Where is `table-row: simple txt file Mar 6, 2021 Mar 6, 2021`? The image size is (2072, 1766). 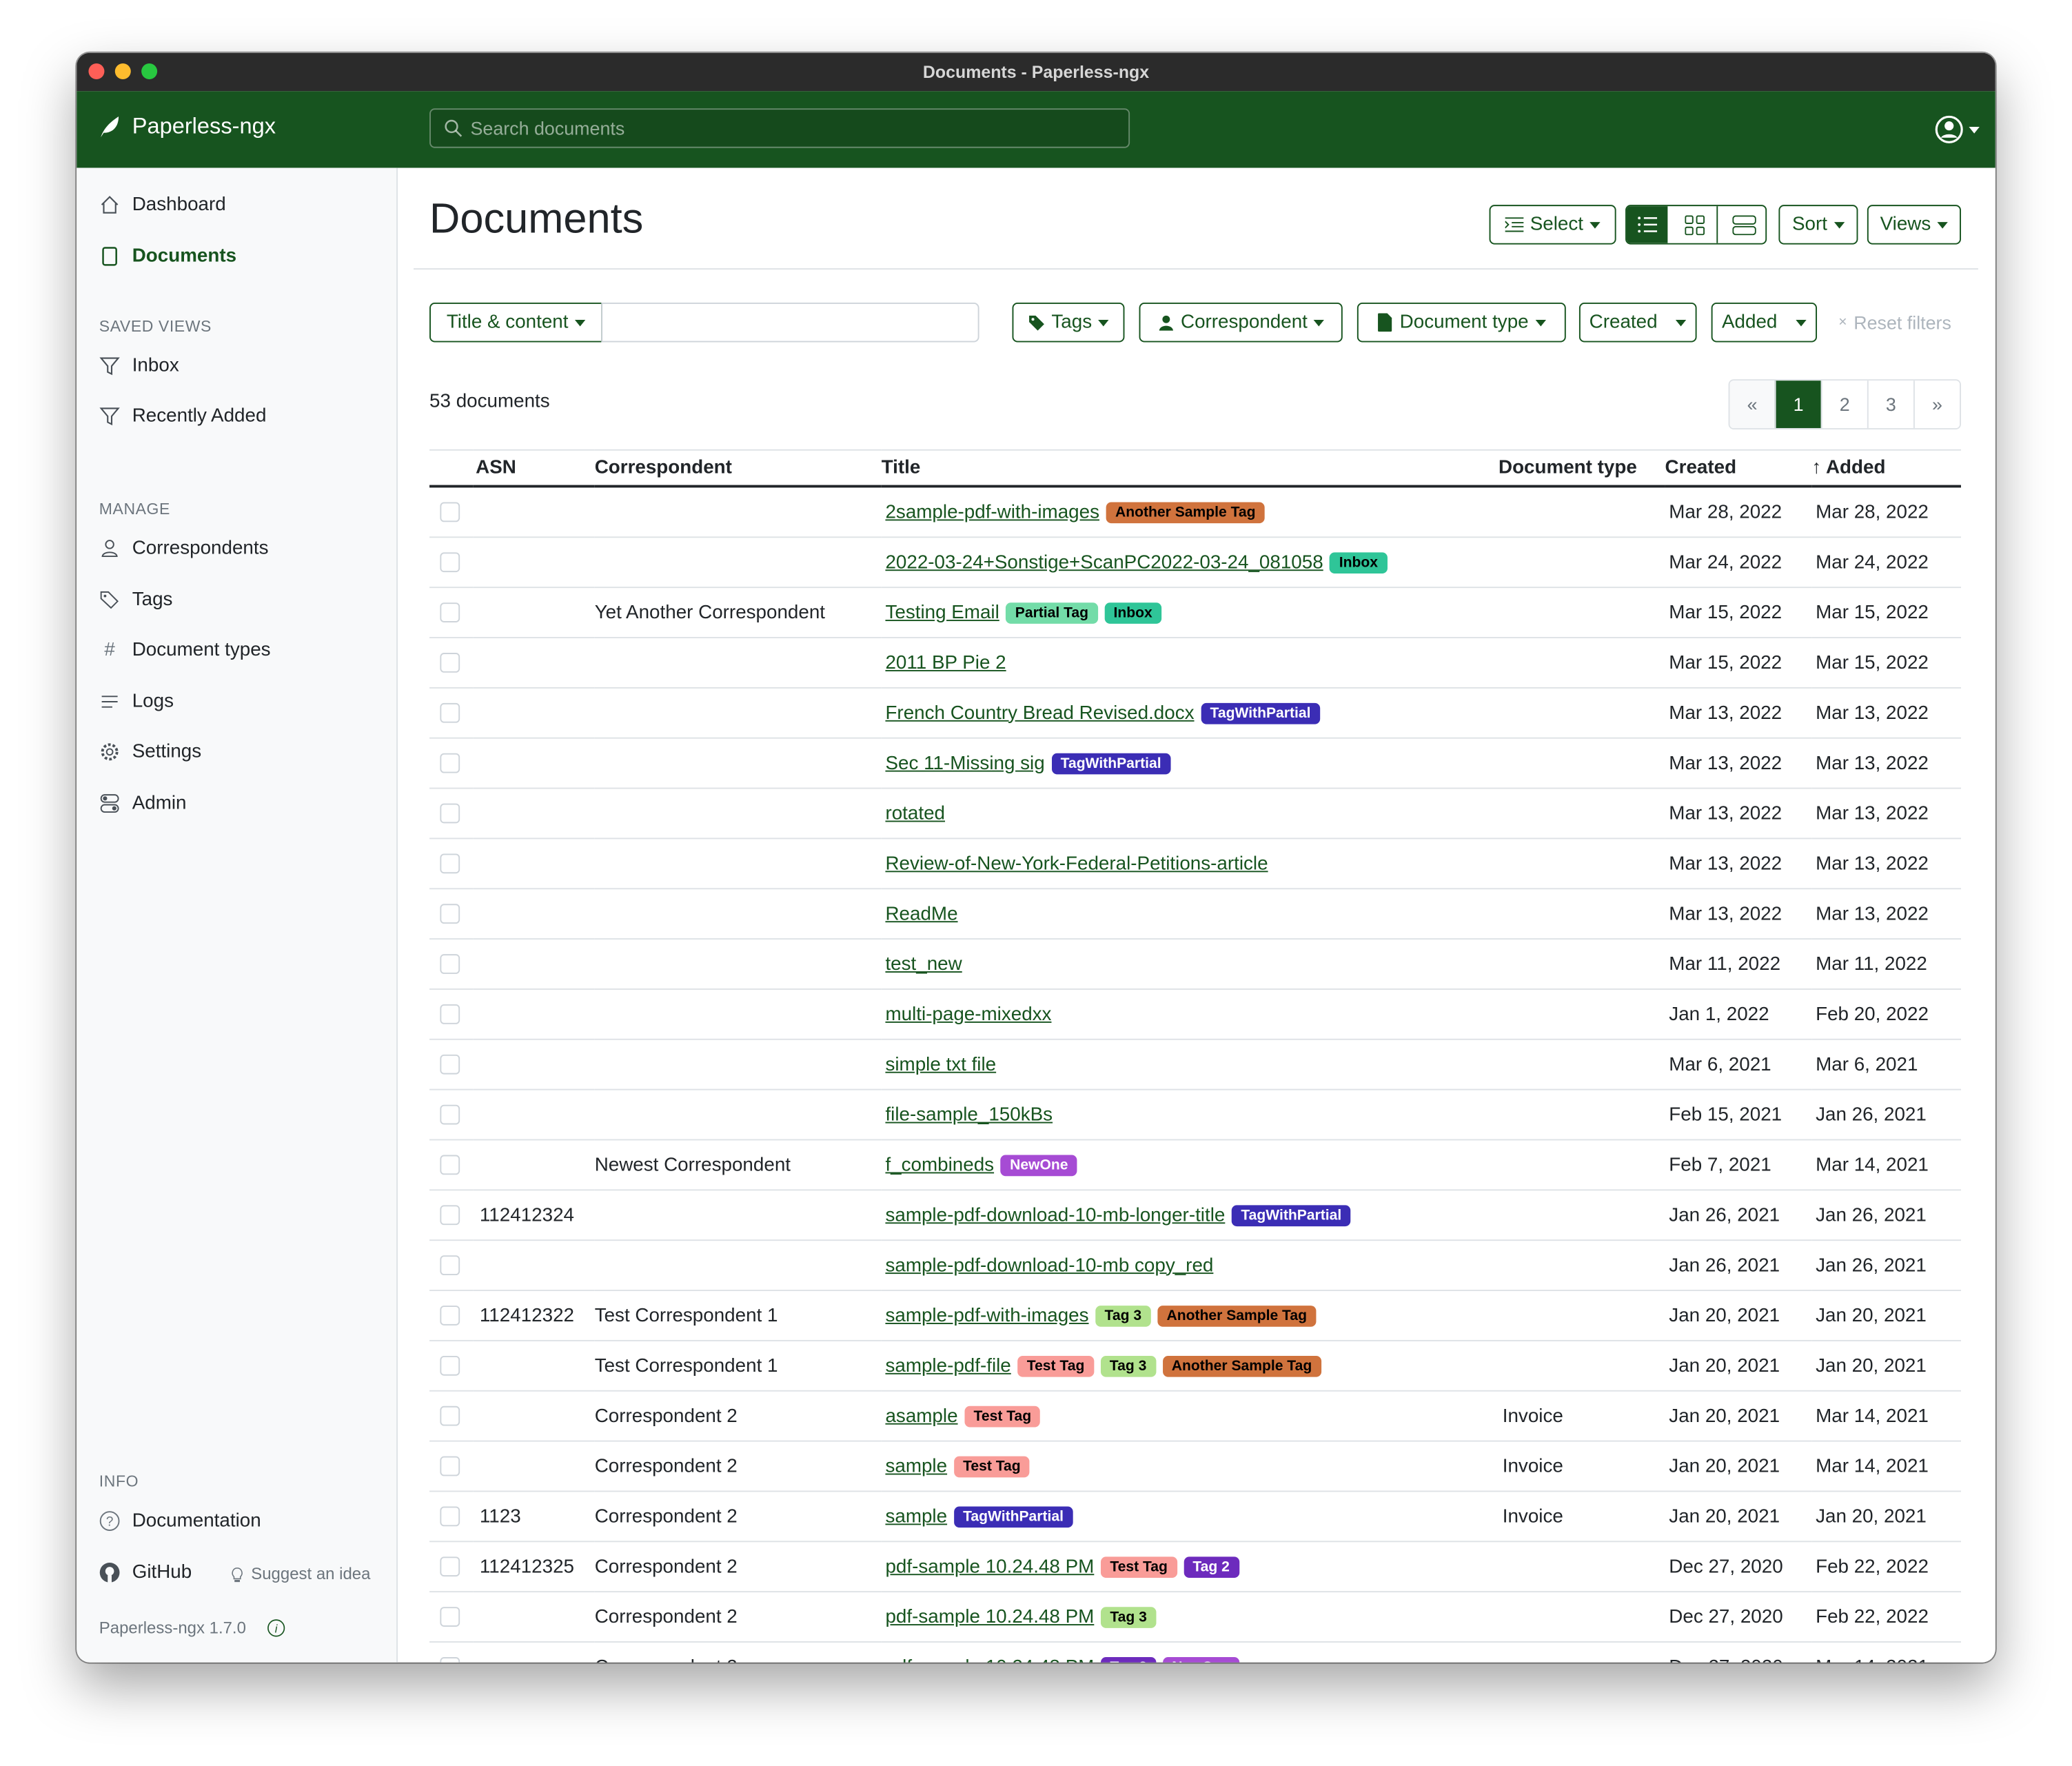
table-row: simple txt file Mar 6, 2021 Mar 6, 2021 is located at coordinates (1195, 1064).